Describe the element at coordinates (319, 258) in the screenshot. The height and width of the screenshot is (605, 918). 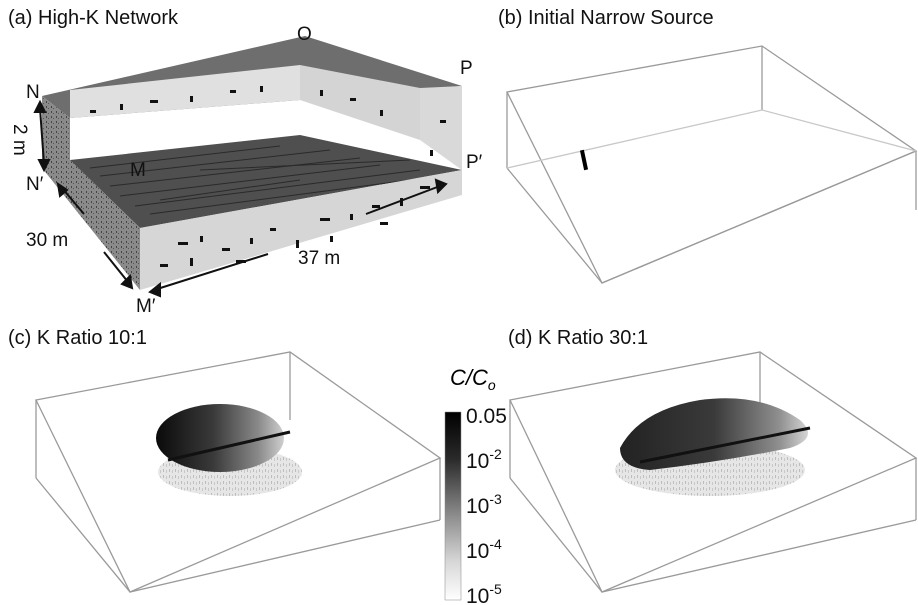
I see `dimension-length: 37 m` at that location.